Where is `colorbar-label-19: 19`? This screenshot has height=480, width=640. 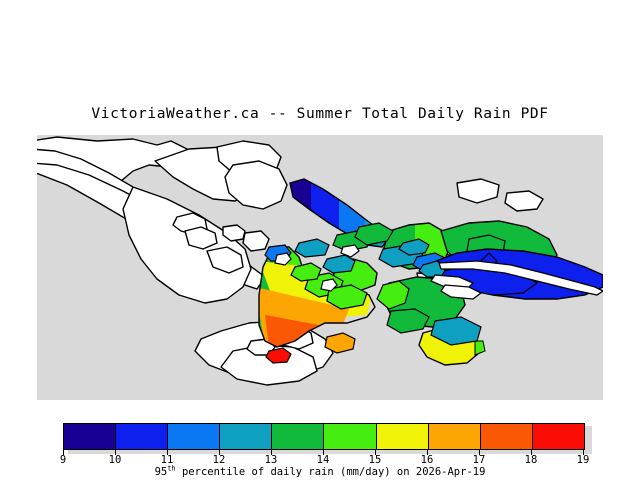
colorbar-label-19: 19 is located at coordinates (583, 460).